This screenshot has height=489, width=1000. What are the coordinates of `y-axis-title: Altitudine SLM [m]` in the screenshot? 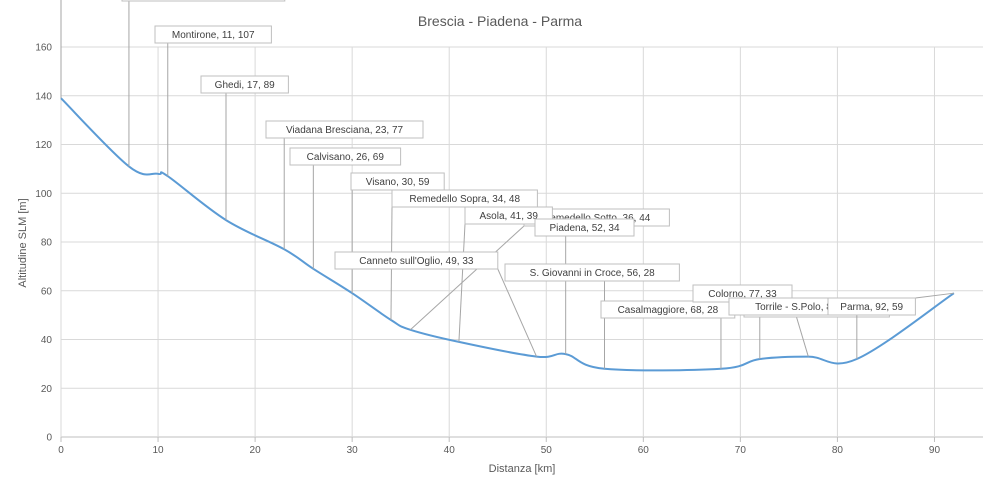 It's located at (23, 242).